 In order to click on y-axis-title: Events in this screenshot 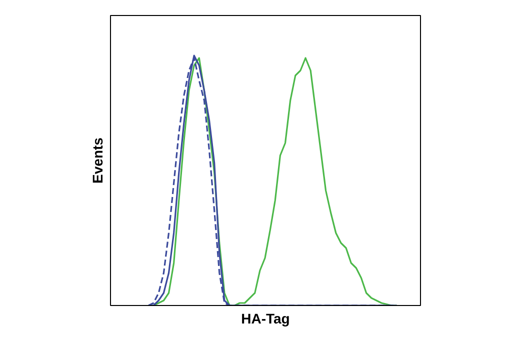, I will do `click(98, 160)`.